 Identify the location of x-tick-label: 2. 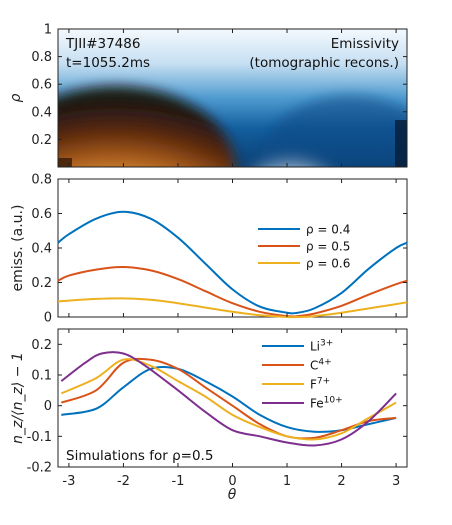
(341, 481).